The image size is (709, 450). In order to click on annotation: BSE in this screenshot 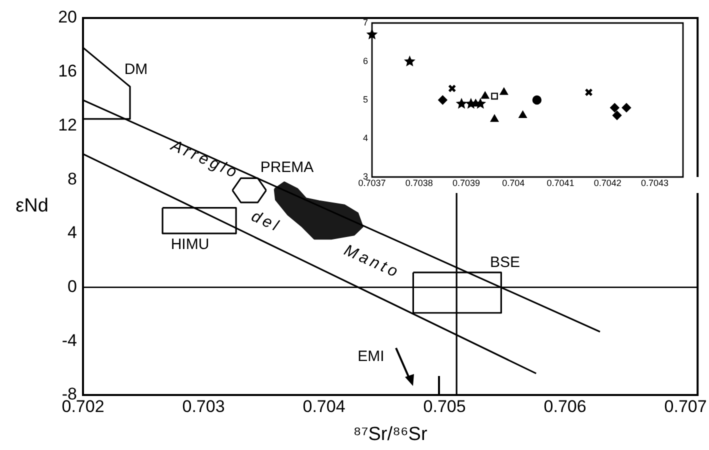, I will do `click(505, 263)`.